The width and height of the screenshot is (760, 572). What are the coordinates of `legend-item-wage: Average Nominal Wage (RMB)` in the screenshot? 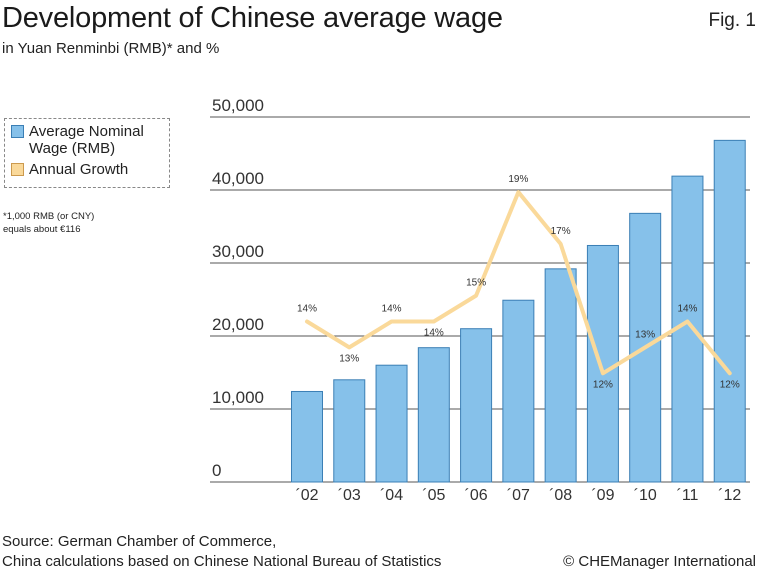 It's located at (90, 140).